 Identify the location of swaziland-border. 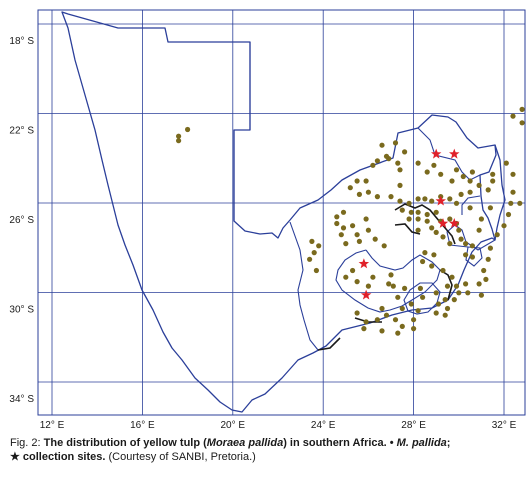
(474, 256).